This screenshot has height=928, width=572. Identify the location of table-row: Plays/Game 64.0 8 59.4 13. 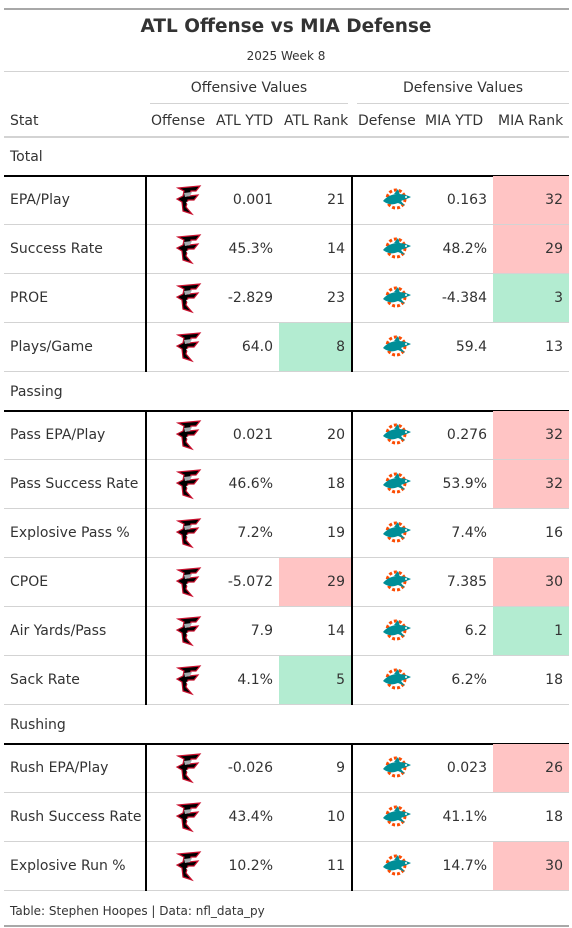
(286, 347).